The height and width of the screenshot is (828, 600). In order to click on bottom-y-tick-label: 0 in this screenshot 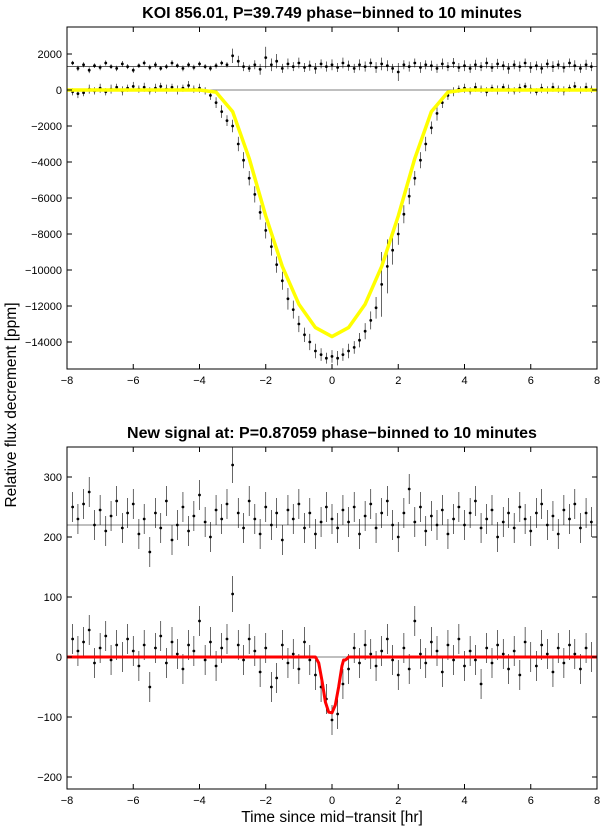, I will do `click(59, 658)`.